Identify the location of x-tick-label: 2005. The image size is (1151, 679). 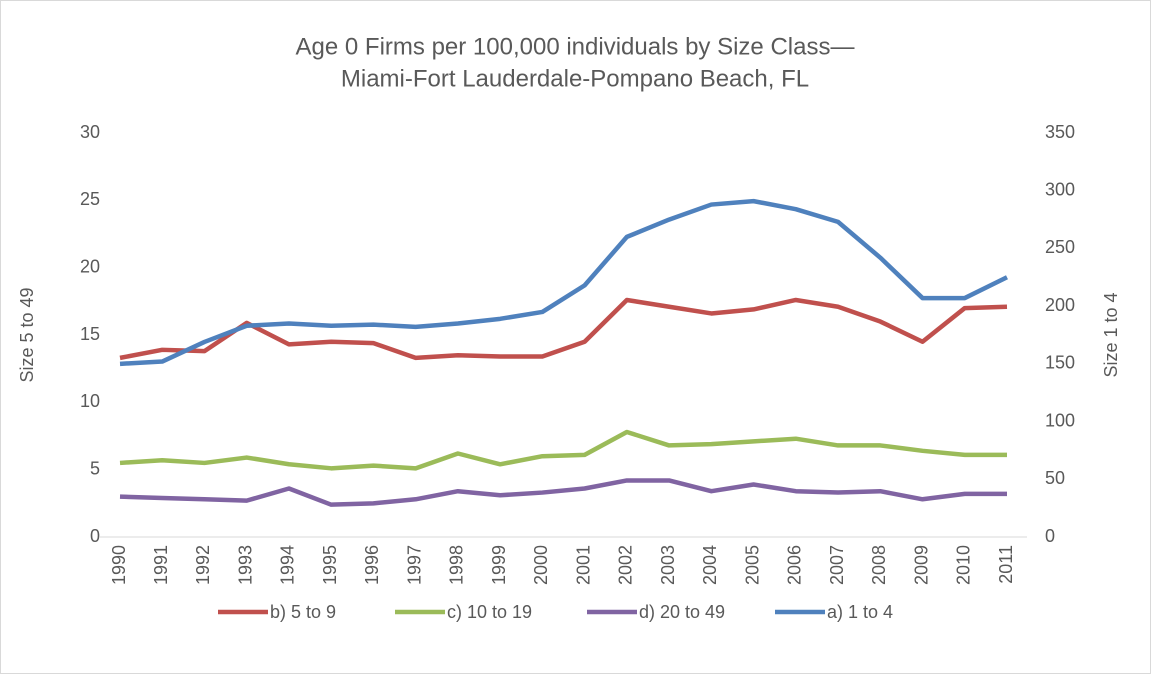
(752, 565).